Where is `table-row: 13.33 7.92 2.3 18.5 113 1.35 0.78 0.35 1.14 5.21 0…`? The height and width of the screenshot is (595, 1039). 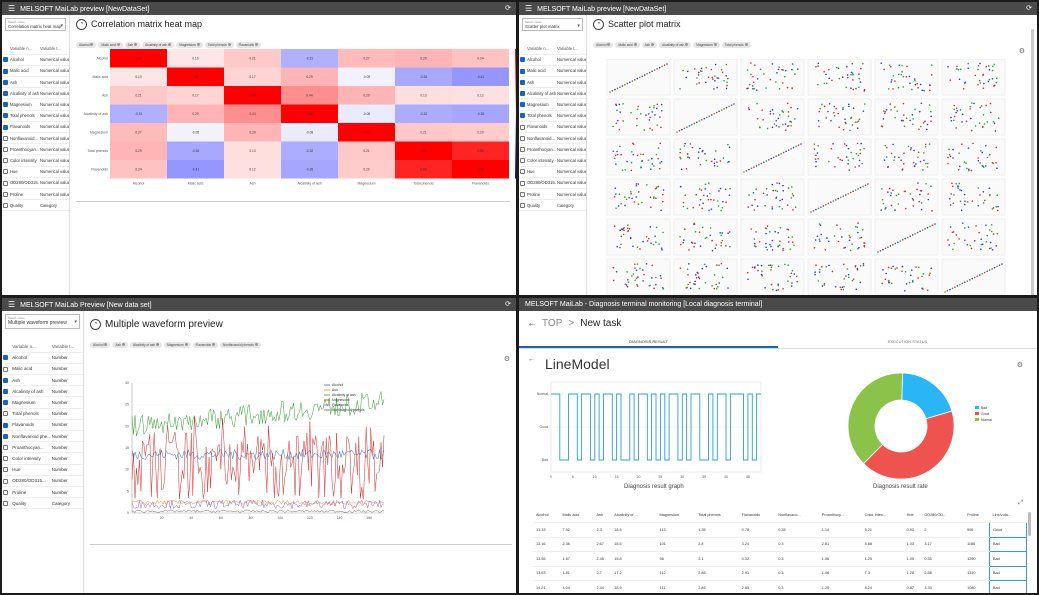
table-row: 13.33 7.92 2.3 18.5 113 1.35 0.78 0.35 1.14 5.21 0… is located at coordinates (780, 530).